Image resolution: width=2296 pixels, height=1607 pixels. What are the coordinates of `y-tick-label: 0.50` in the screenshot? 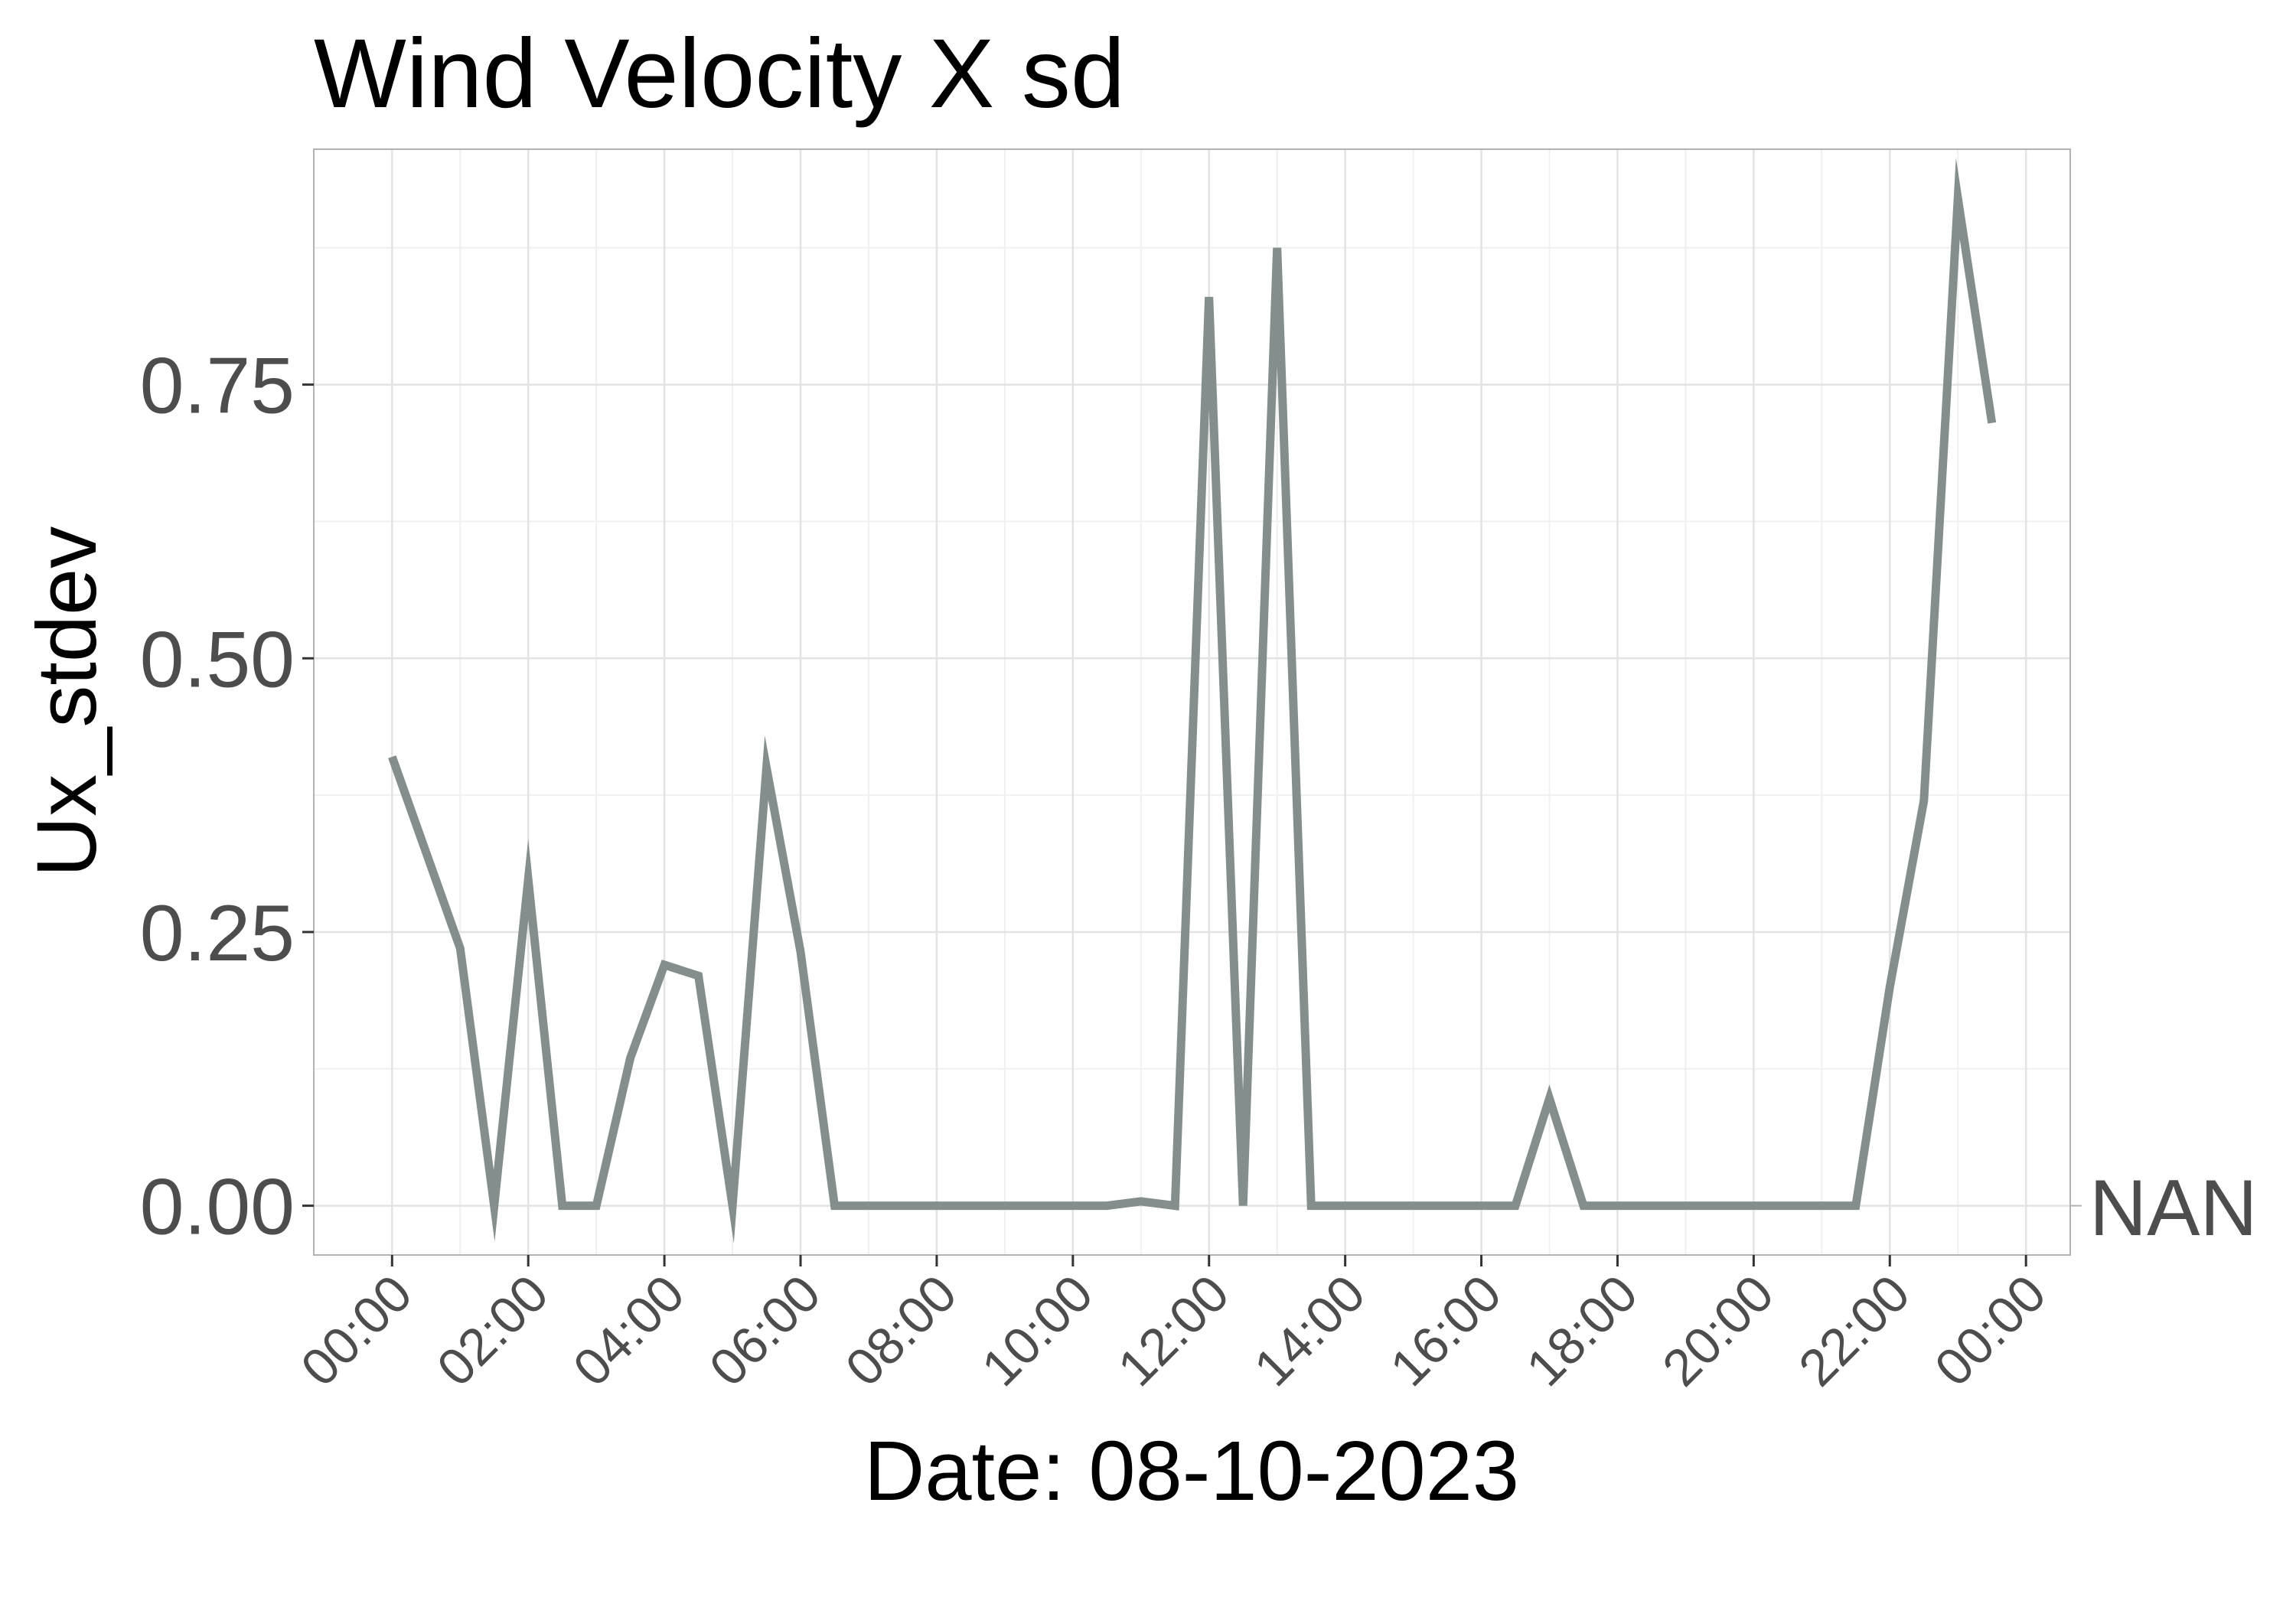 It's located at (217, 659).